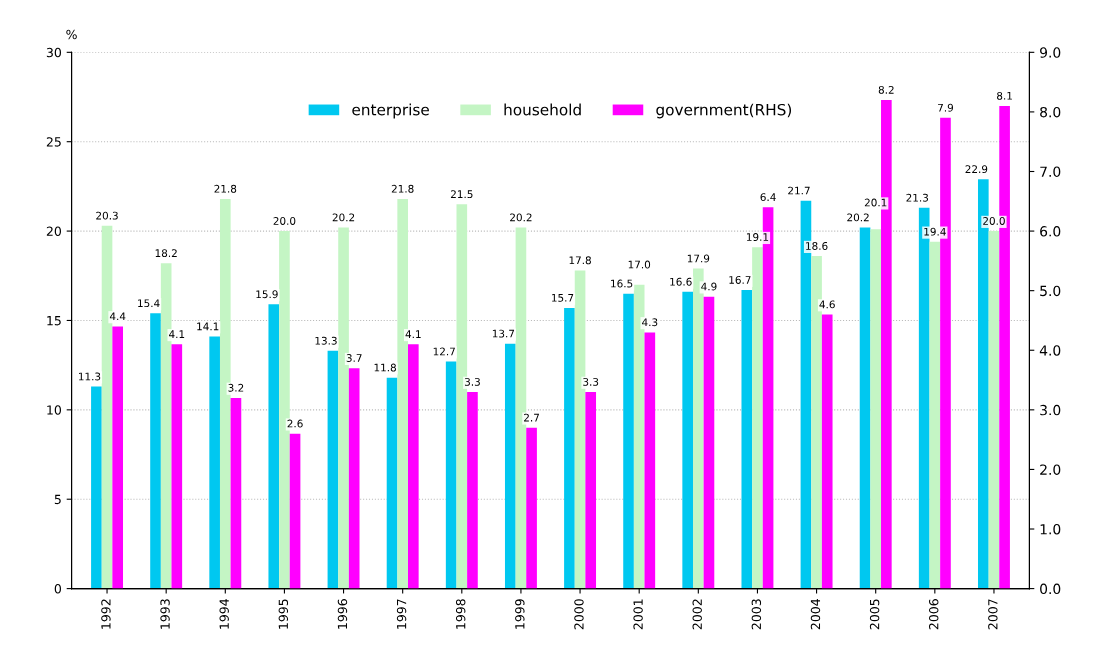 Image resolution: width=1101 pixels, height=654 pixels. What do you see at coordinates (267, 294) in the screenshot?
I see `data-label: 15.9` at bounding box center [267, 294].